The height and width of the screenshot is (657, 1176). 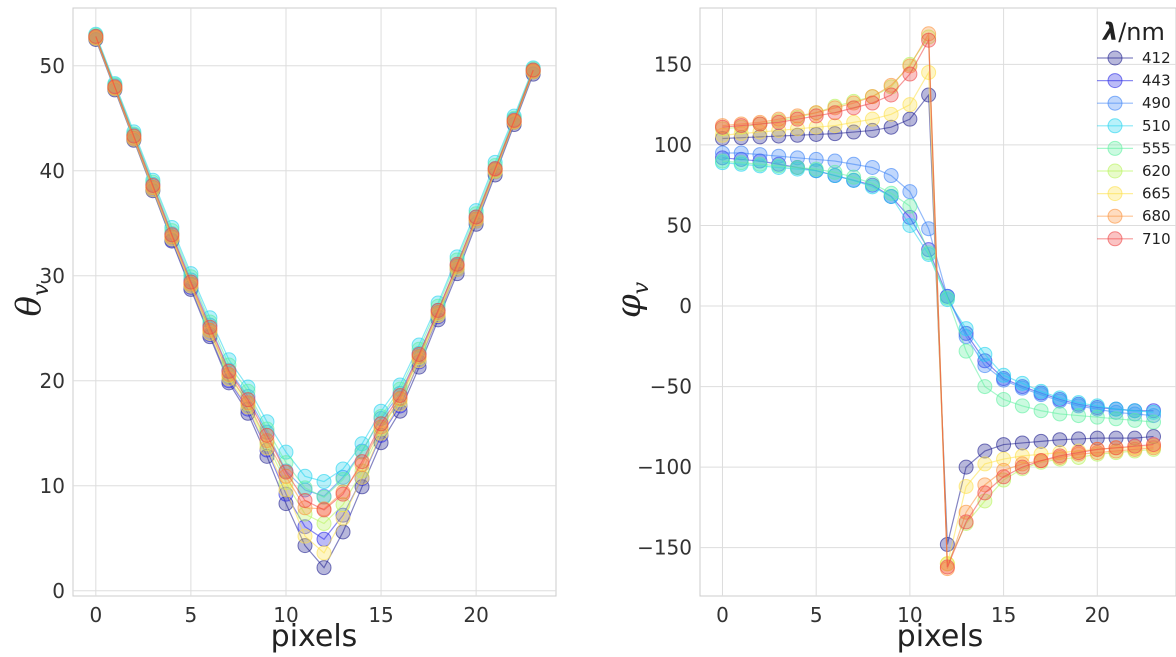 I want to click on legend-label-710: 710, so click(x=1156, y=239).